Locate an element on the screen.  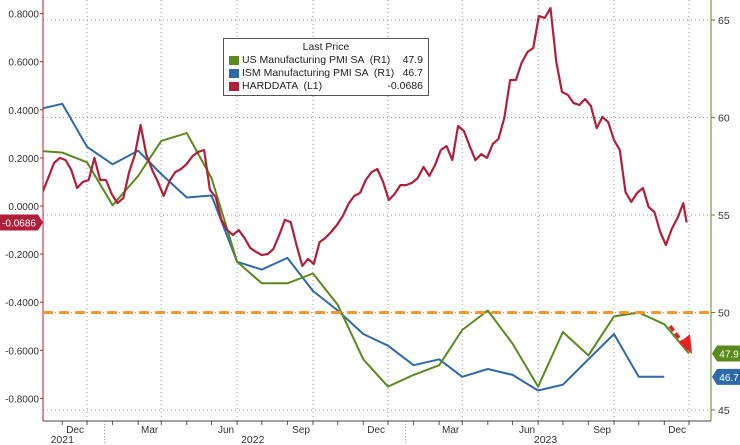
left-tick-label: -0.8000 is located at coordinates (22, 399).